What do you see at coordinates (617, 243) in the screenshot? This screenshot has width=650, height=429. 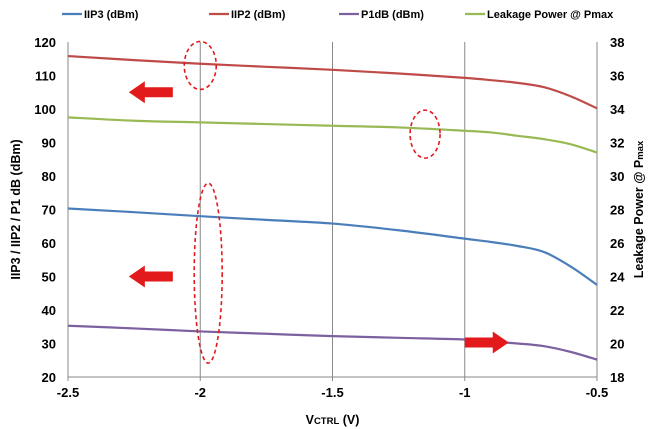 I see `y-right-tick-label-4: 26` at bounding box center [617, 243].